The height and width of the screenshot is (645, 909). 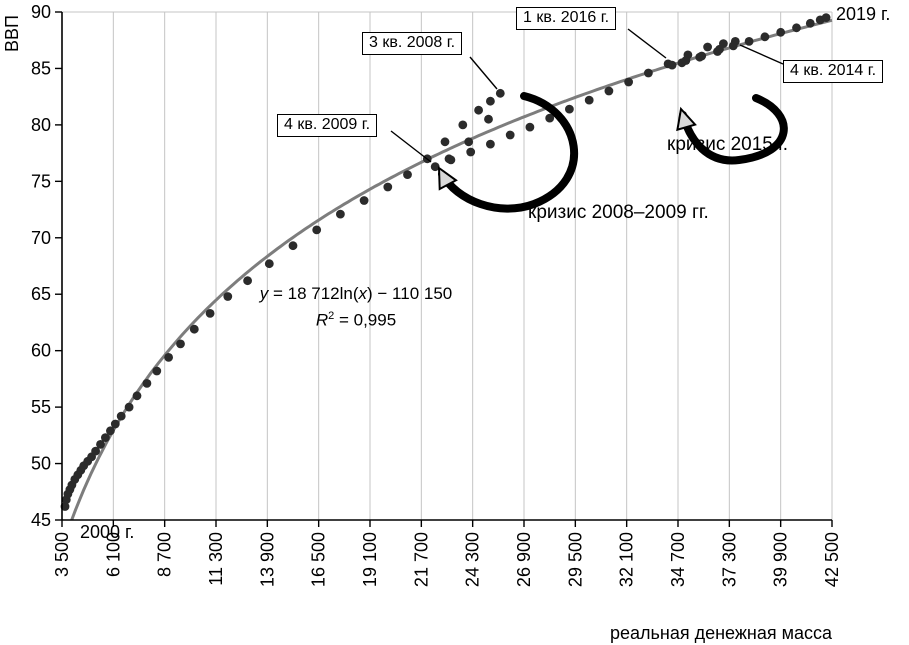 What do you see at coordinates (41, 407) in the screenshot?
I see `y-tick-label: 55` at bounding box center [41, 407].